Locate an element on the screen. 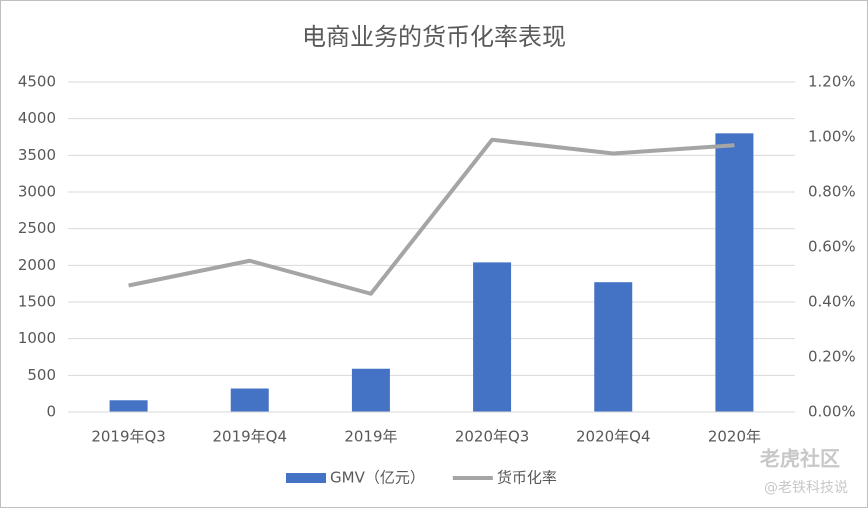 Image resolution: width=868 pixels, height=508 pixels. watermark: 老虎社区 is located at coordinates (800, 459).